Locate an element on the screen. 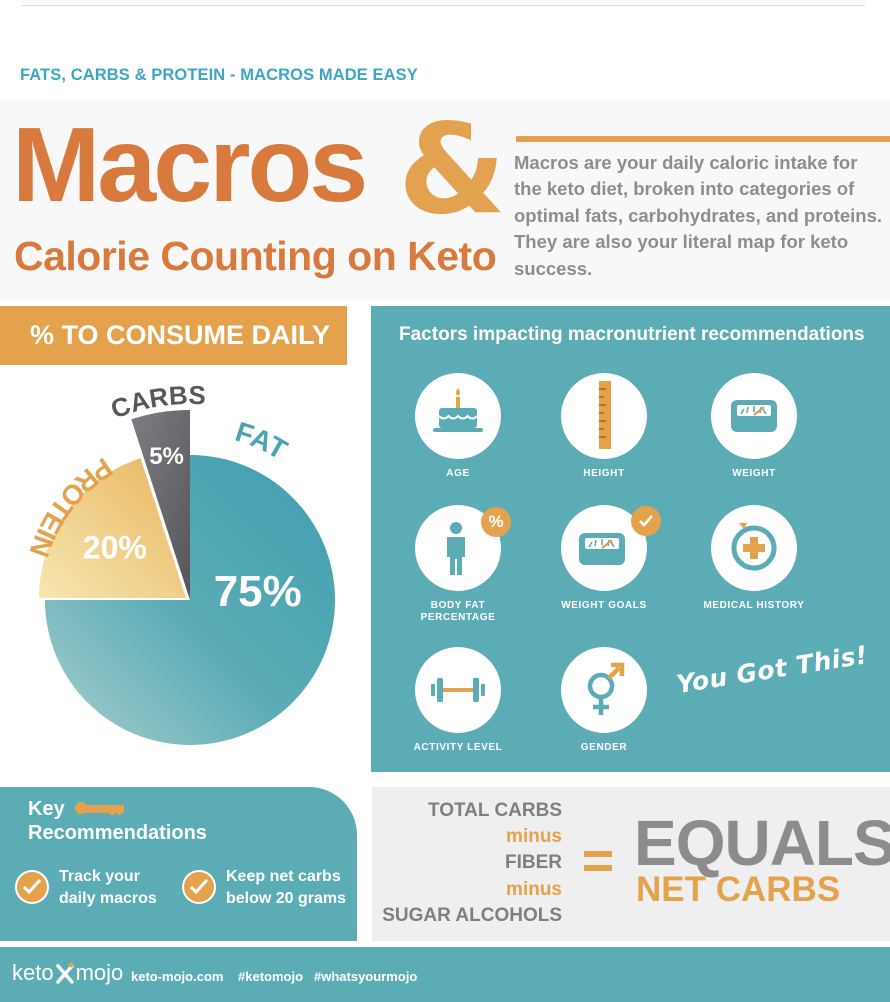 The width and height of the screenshot is (890, 1002). footer-hashtag-whatsyourmojo: #whatsyourmojo is located at coordinates (366, 976).